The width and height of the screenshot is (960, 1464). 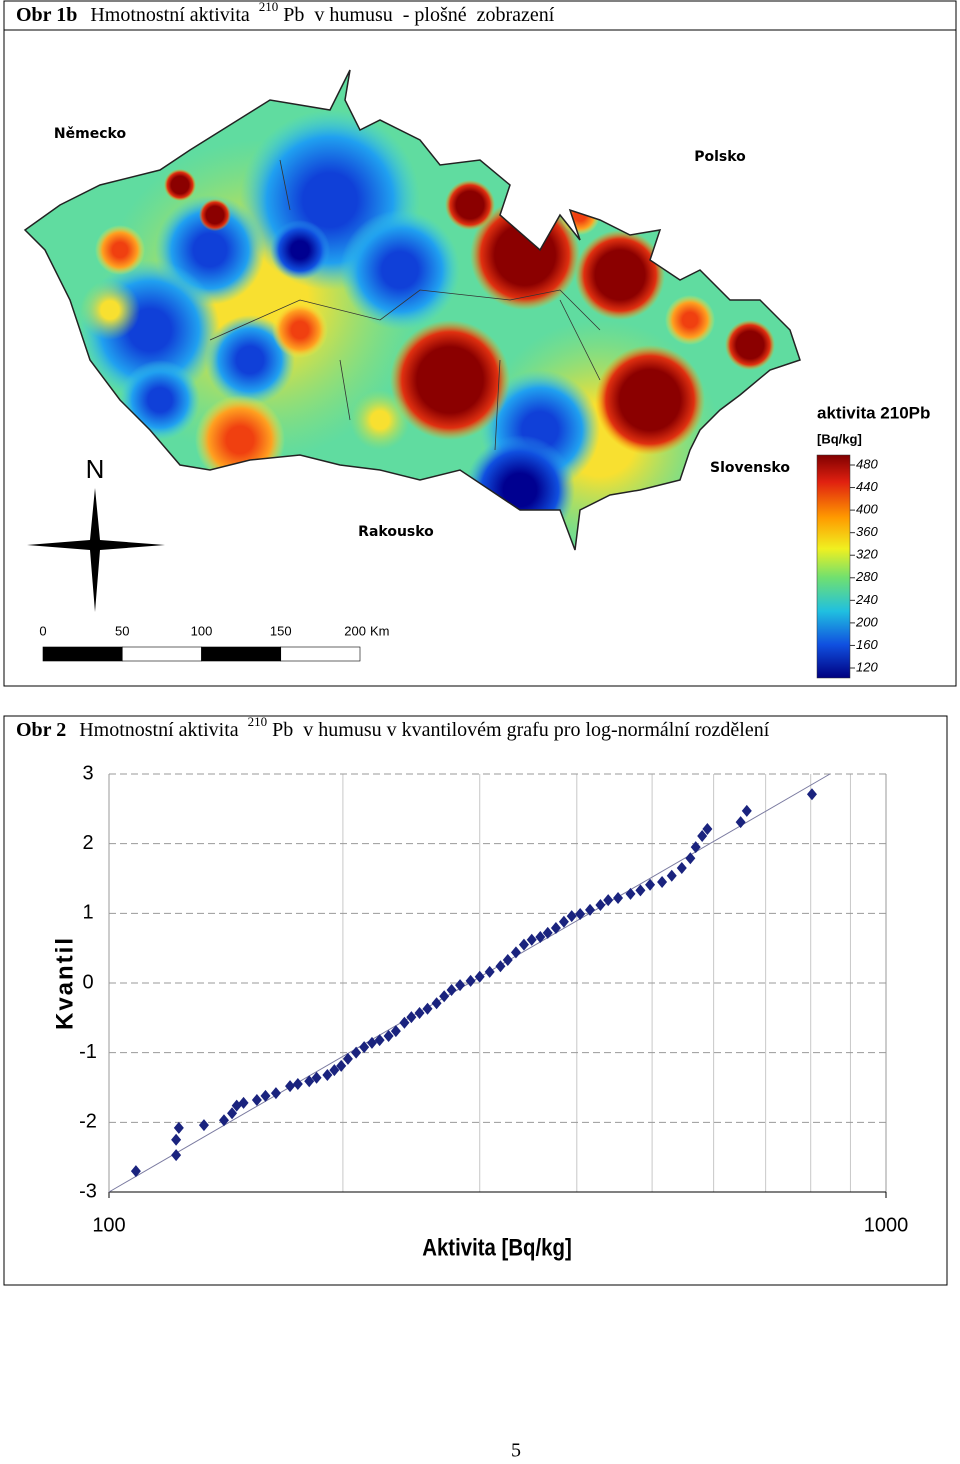 I want to click on y-tick-label: -2, so click(x=88, y=1122).